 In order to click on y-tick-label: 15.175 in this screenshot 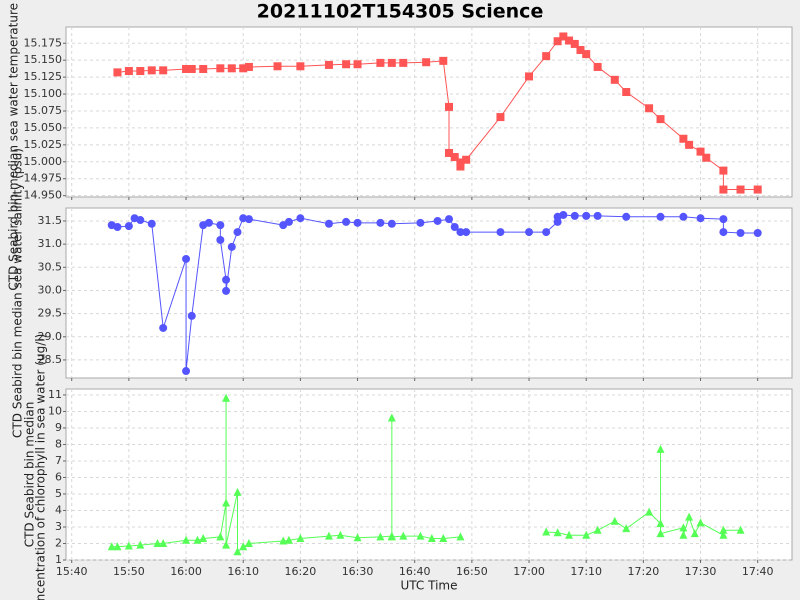, I will do `click(43, 42)`.